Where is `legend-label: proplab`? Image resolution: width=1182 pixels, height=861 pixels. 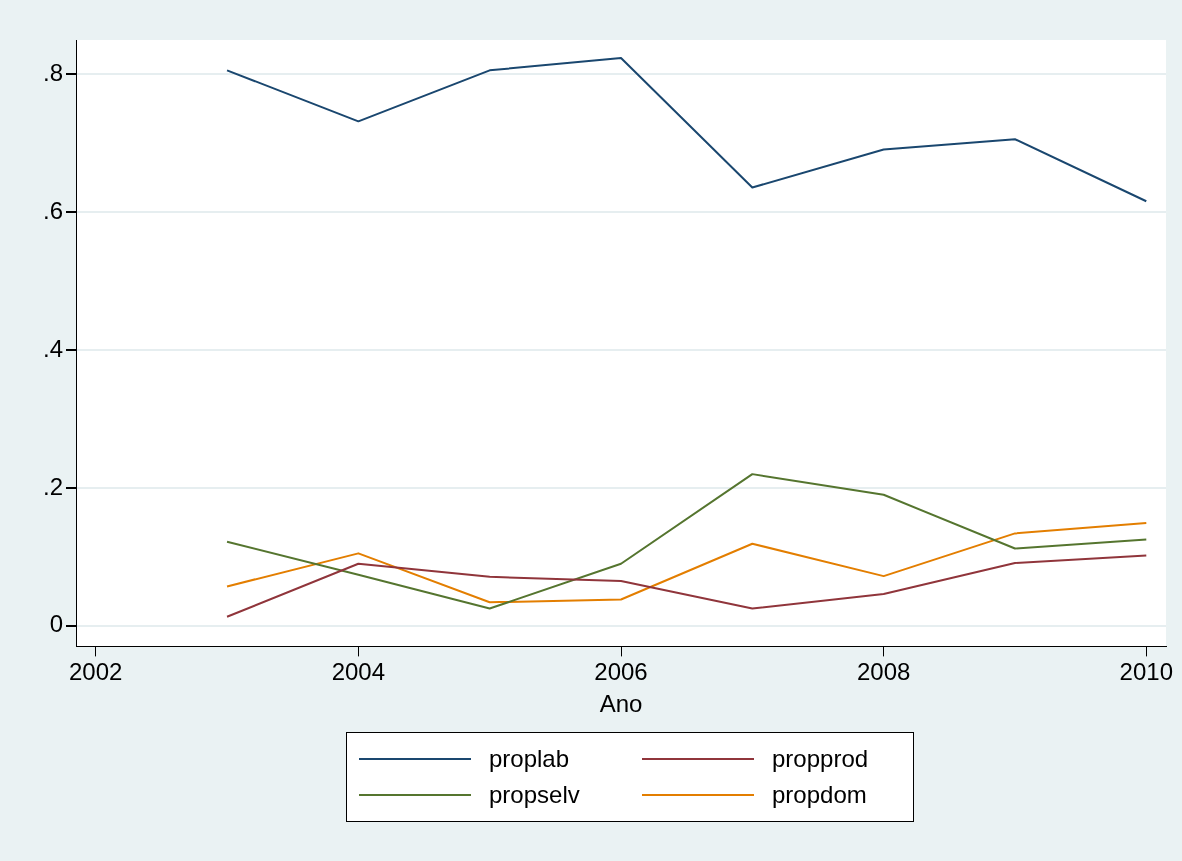 legend-label: proplab is located at coordinates (529, 759).